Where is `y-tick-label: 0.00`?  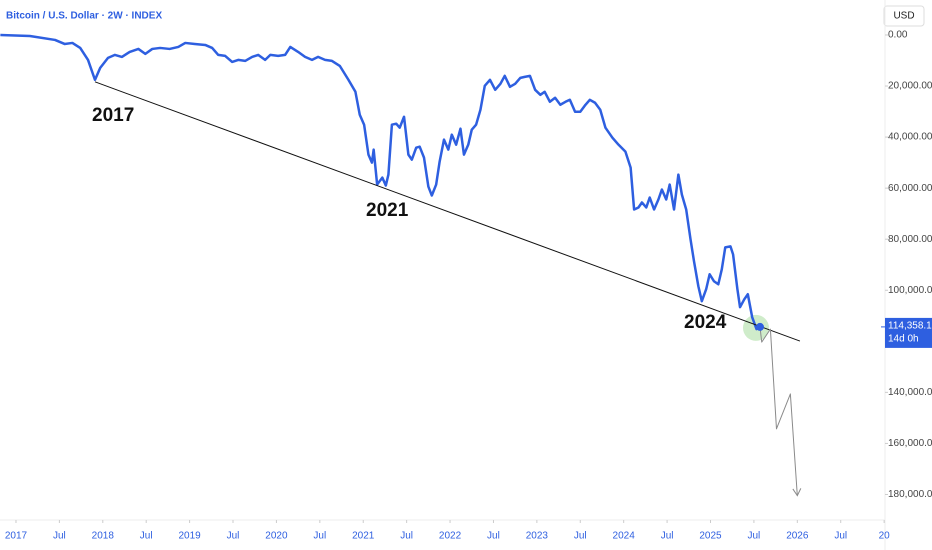
y-tick-label: 0.00 is located at coordinates (898, 35).